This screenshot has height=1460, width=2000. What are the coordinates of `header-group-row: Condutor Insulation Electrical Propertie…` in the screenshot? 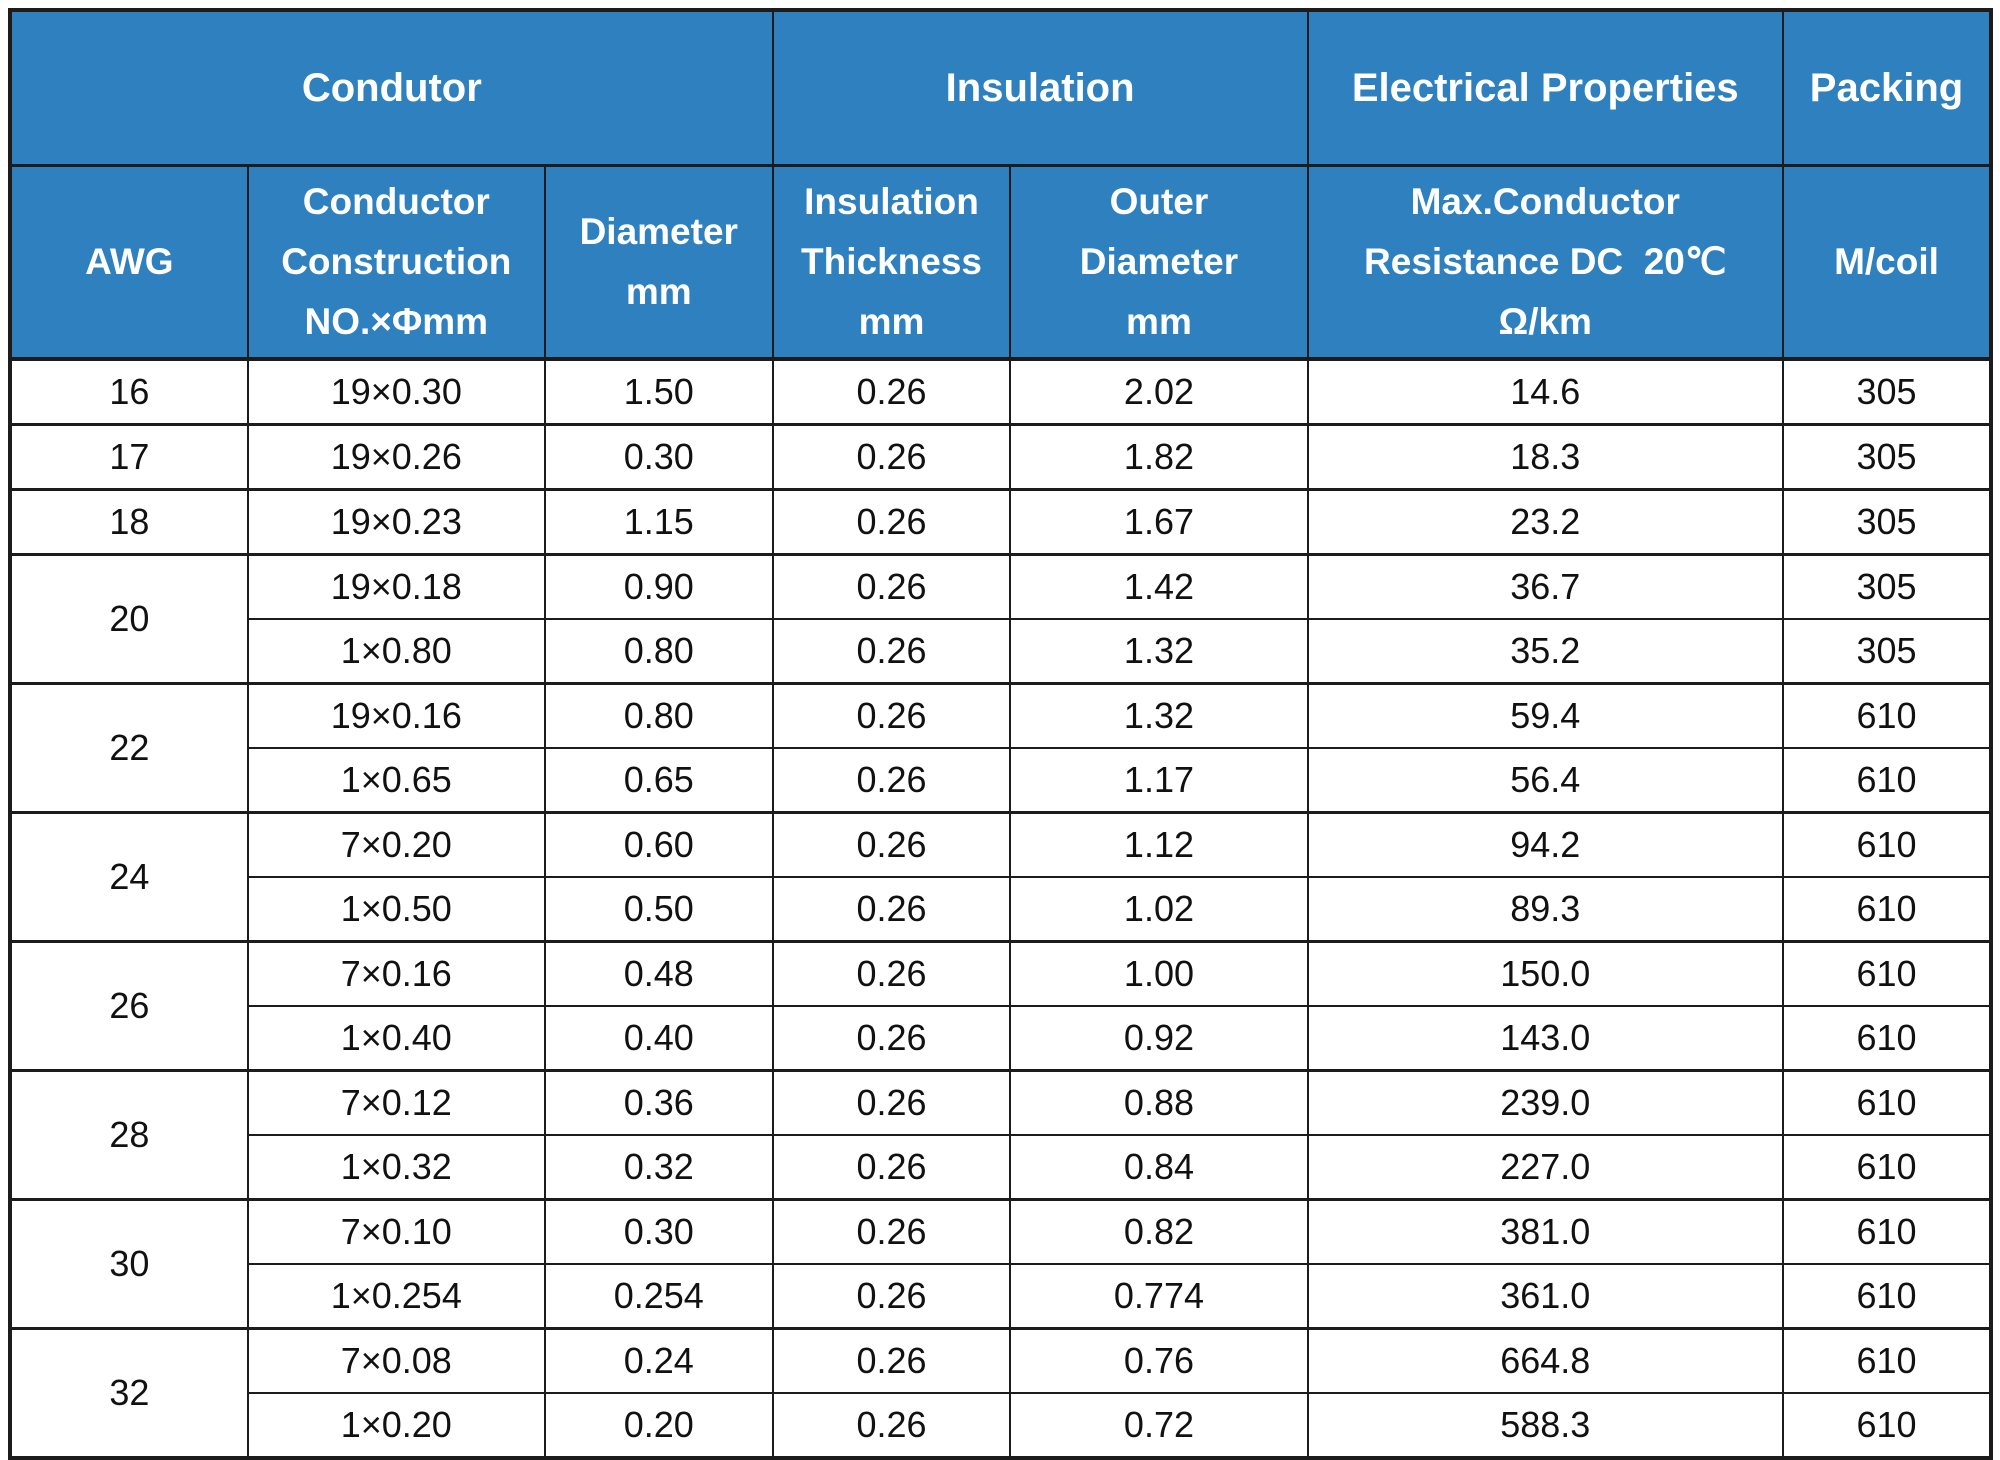 It's located at (1001, 88).